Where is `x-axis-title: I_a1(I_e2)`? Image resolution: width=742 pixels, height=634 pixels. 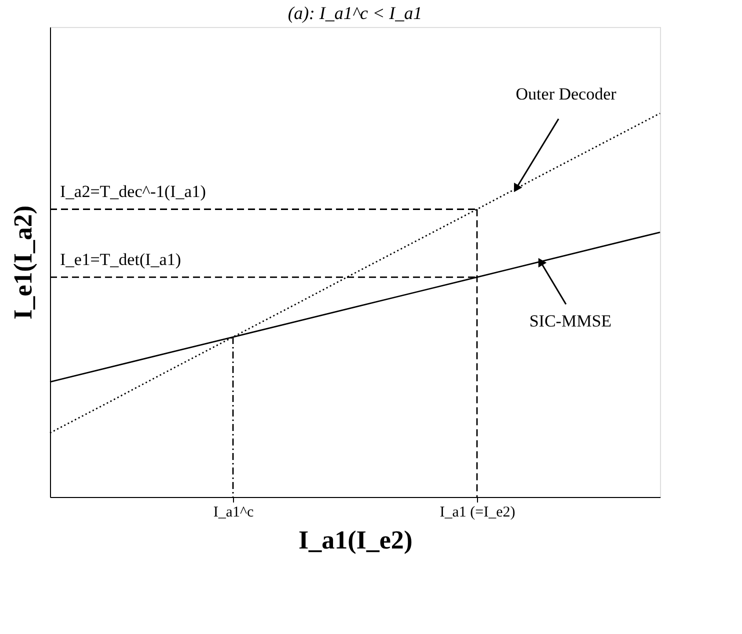 x-axis-title: I_a1(I_e2) is located at coordinates (355, 540).